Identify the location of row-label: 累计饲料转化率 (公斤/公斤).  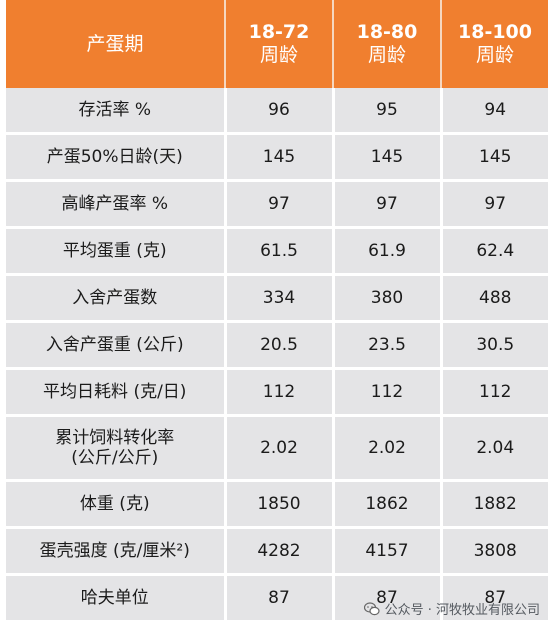
(116, 448).